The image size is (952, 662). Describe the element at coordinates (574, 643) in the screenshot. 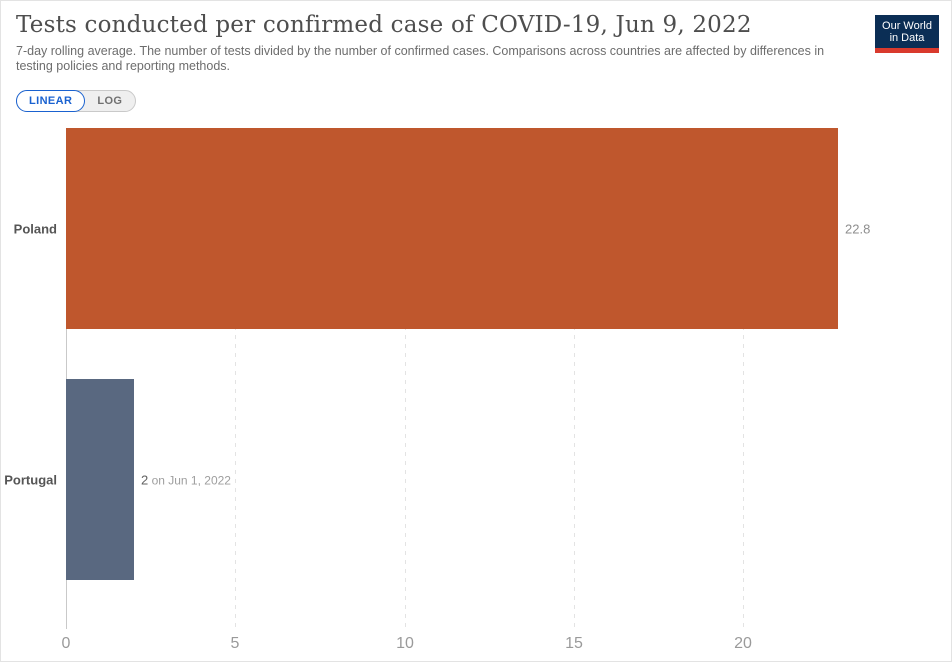

I see `x-tick-label-15: 15` at that location.